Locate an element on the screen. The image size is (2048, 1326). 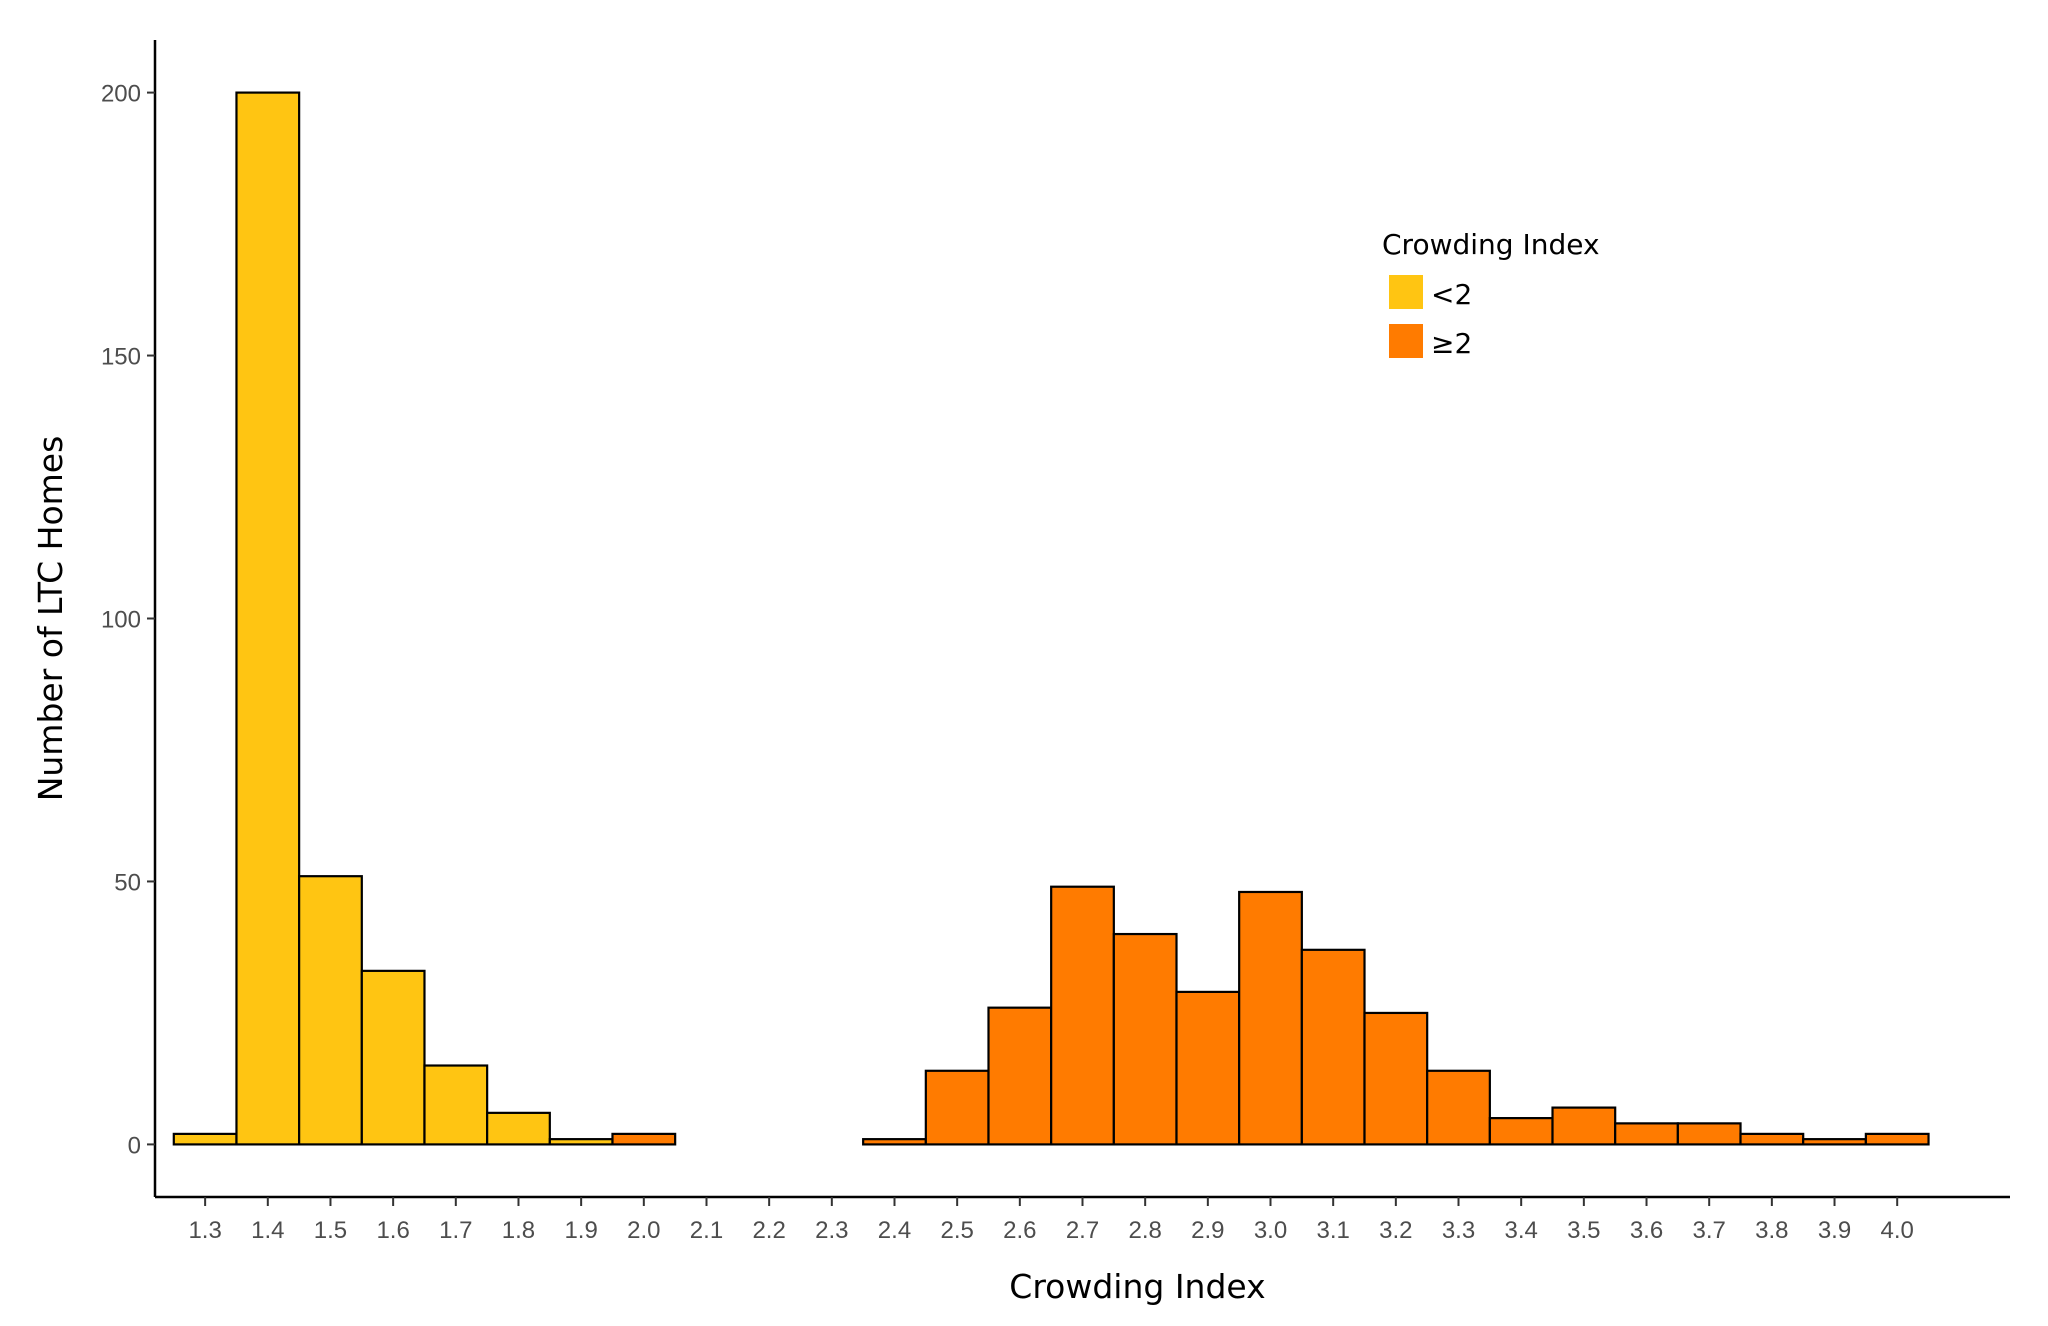
legend-label-ge2: ≥2 is located at coordinates (1451, 343).